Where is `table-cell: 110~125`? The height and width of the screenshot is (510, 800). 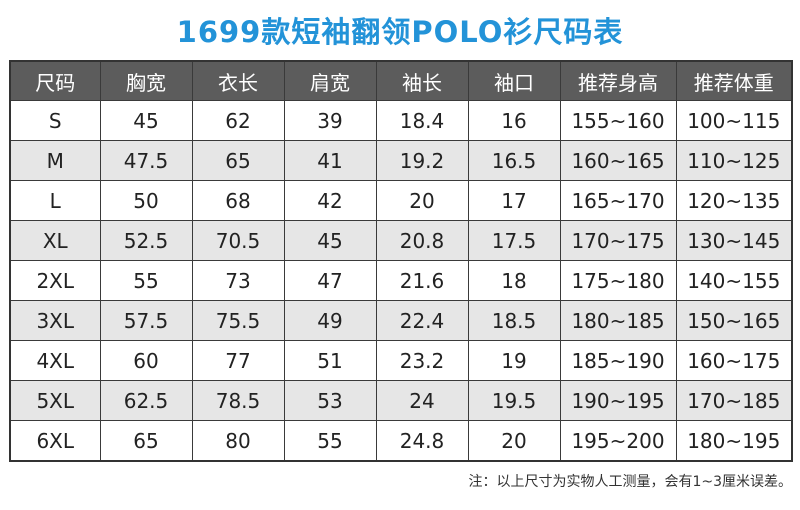
table-cell: 110~125 is located at coordinates (734, 160).